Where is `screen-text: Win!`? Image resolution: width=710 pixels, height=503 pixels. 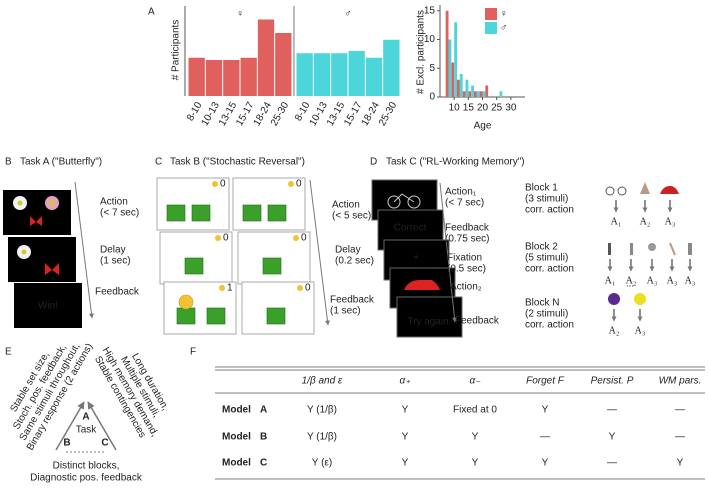 screen-text: Win! is located at coordinates (48, 306).